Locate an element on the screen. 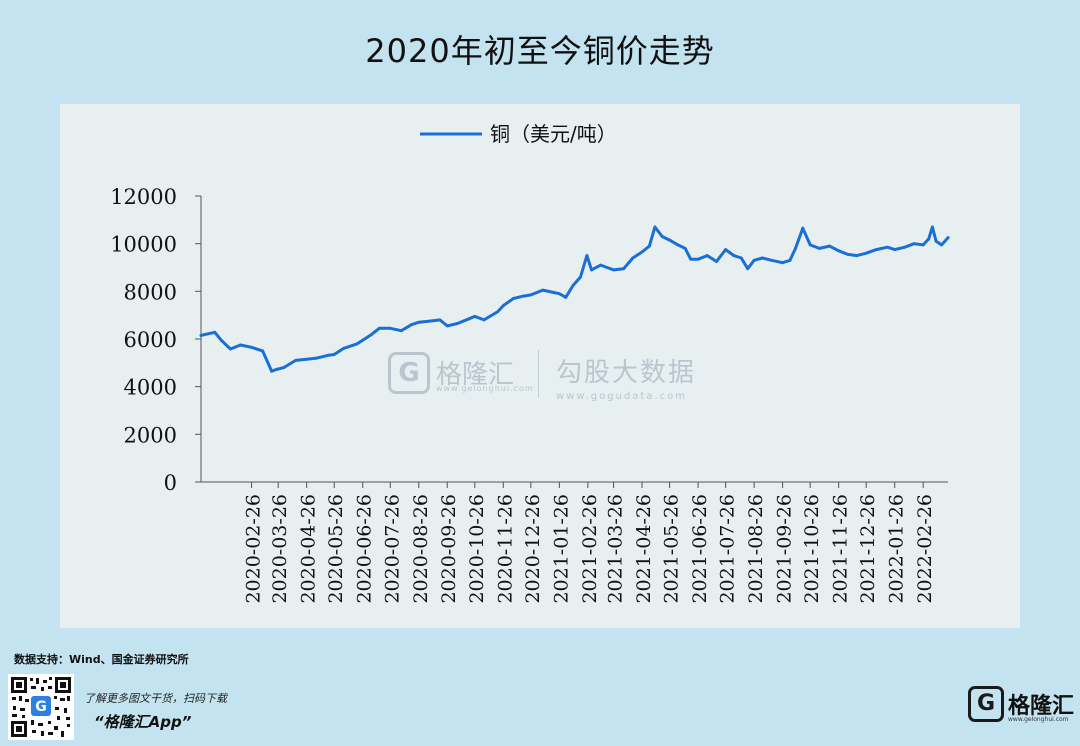 This screenshot has width=1080, height=746. x-tick-label: 2021-12-26 is located at coordinates (868, 549).